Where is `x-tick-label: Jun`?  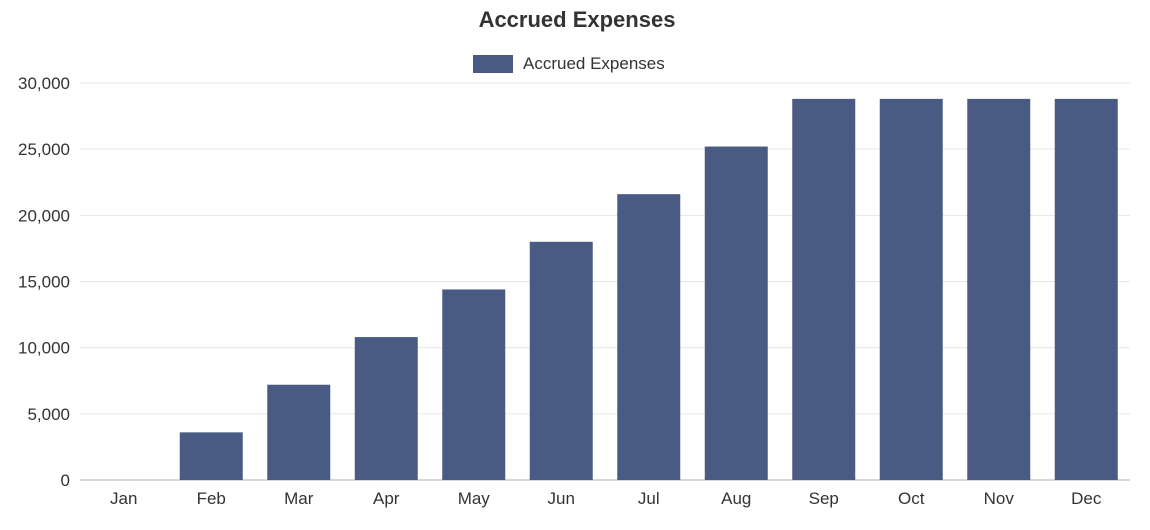 x-tick-label: Jun is located at coordinates (561, 498).